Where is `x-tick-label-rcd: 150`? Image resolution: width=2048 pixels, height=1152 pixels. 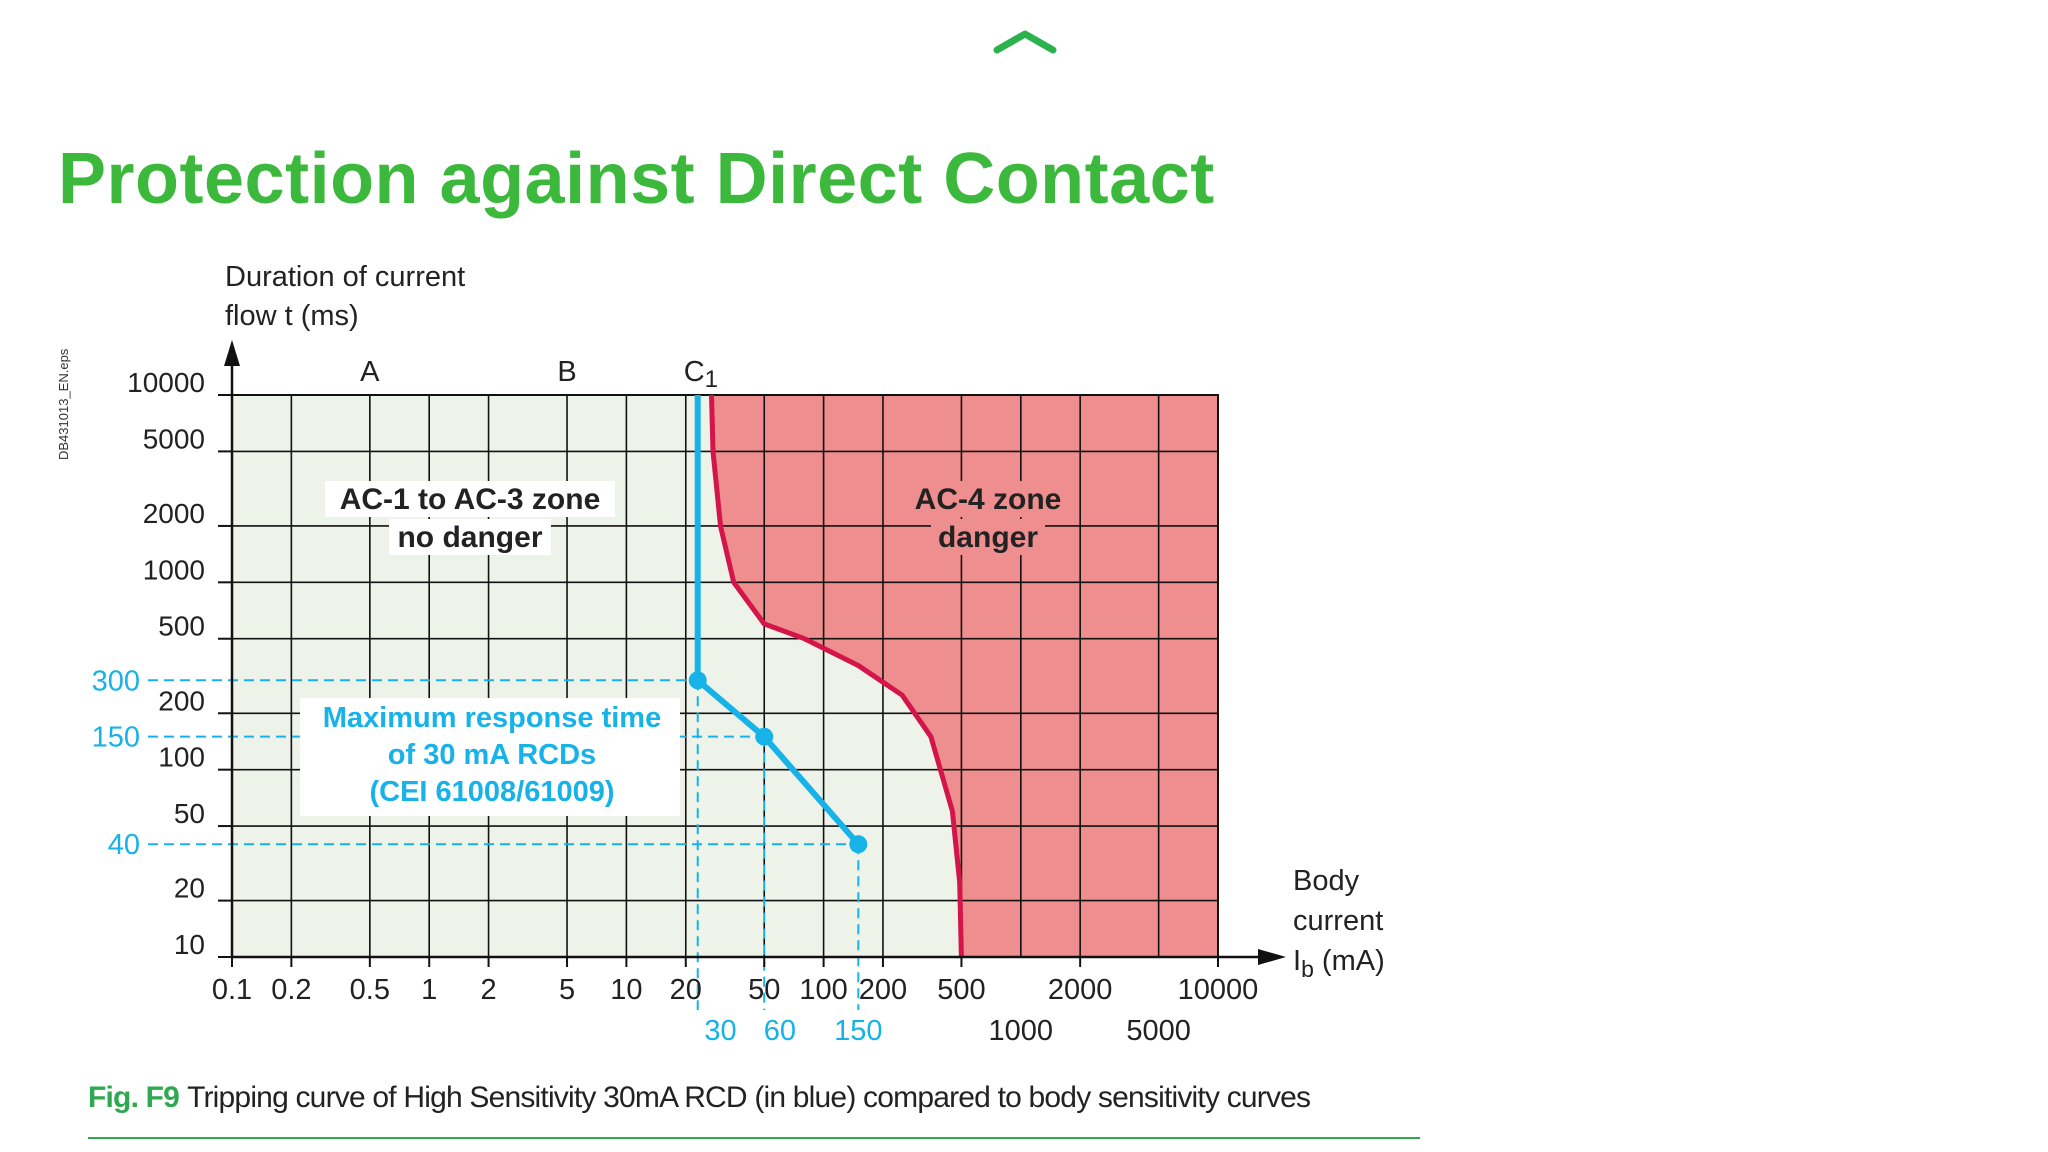 x-tick-label-rcd: 150 is located at coordinates (858, 1031).